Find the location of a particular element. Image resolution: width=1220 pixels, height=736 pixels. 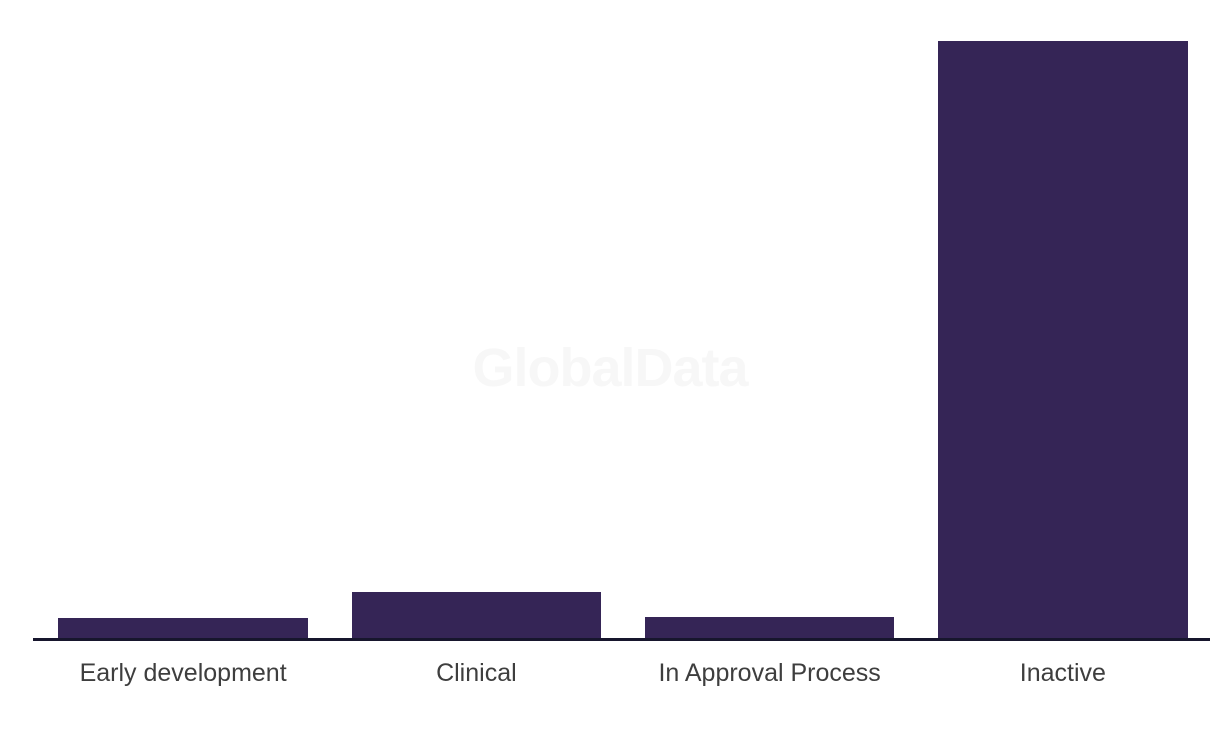

x-axis-label-in-approval-process: In Approval Process is located at coordinates (769, 673).